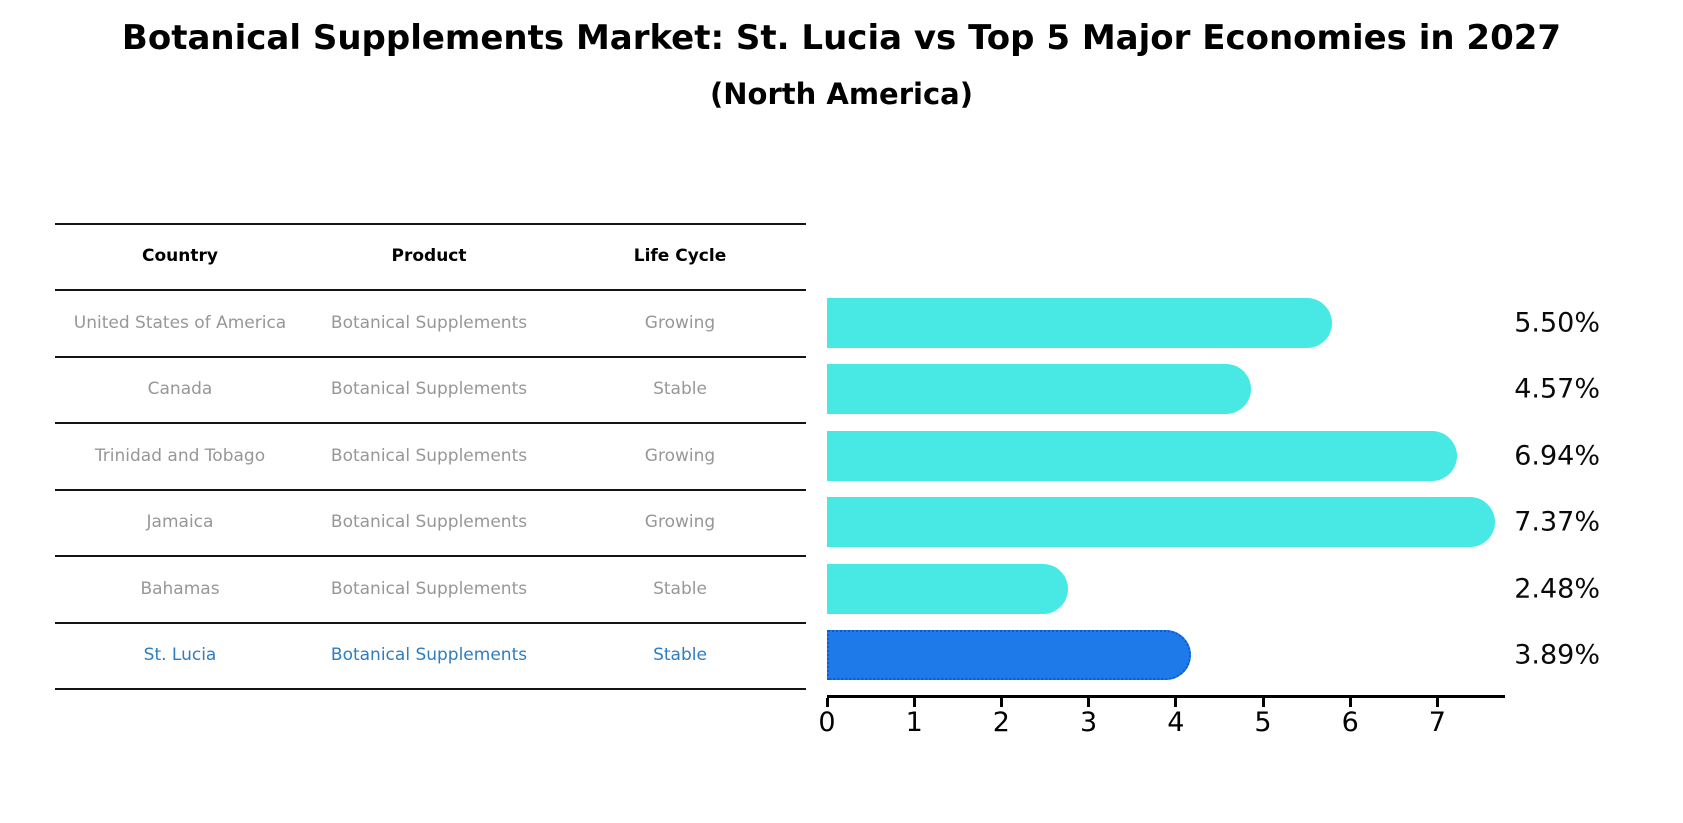 This screenshot has height=823, width=1683. I want to click on x-axis-tick-label: 1, so click(914, 722).